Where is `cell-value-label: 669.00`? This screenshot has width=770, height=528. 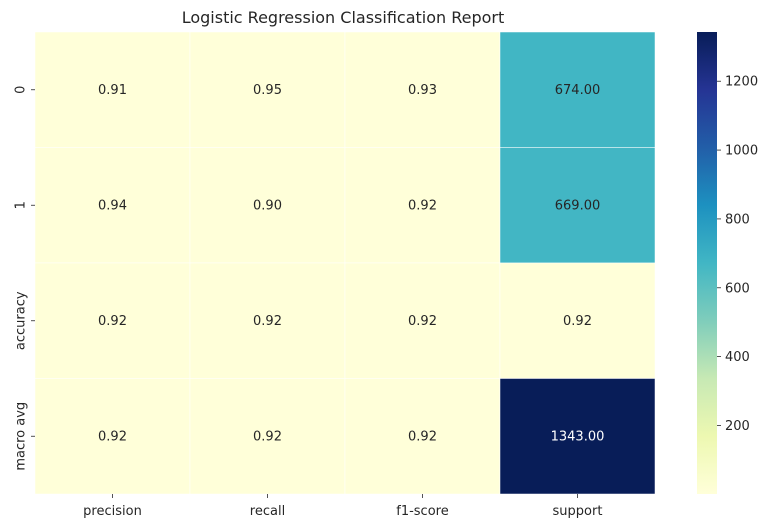
cell-value-label: 669.00 is located at coordinates (578, 205).